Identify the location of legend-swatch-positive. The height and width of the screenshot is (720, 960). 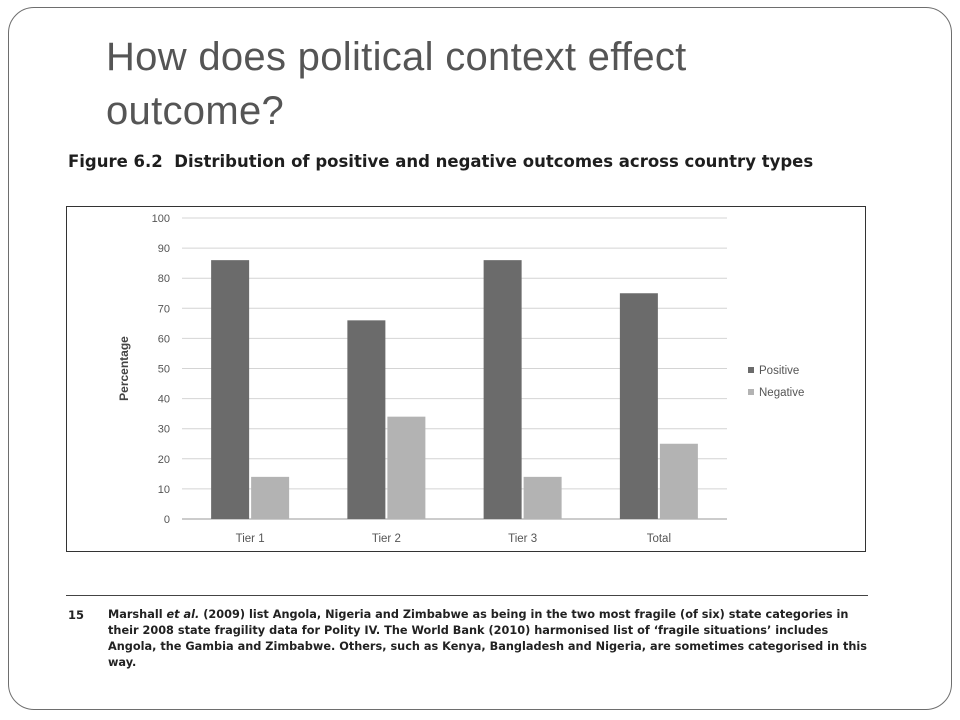
(751, 370).